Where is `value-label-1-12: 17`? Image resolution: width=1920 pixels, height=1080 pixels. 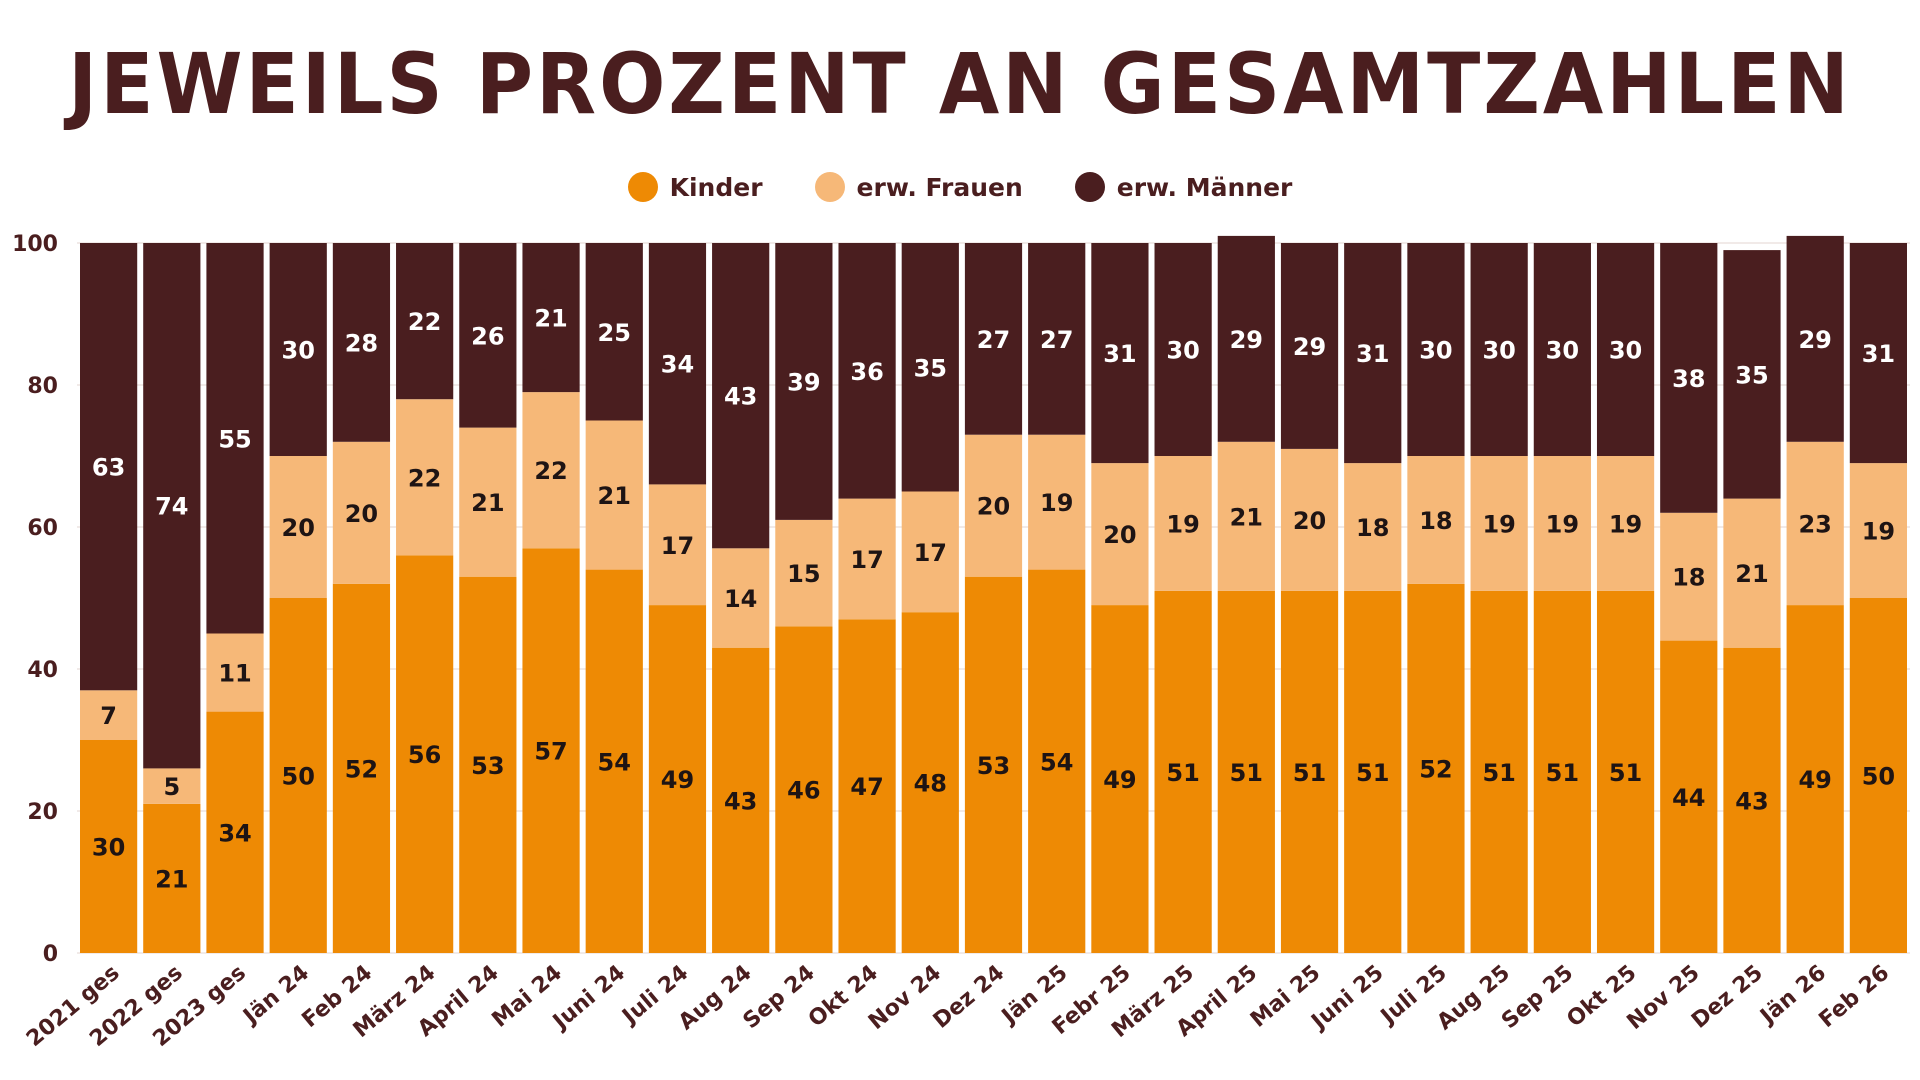 value-label-1-12: 17 is located at coordinates (866, 560).